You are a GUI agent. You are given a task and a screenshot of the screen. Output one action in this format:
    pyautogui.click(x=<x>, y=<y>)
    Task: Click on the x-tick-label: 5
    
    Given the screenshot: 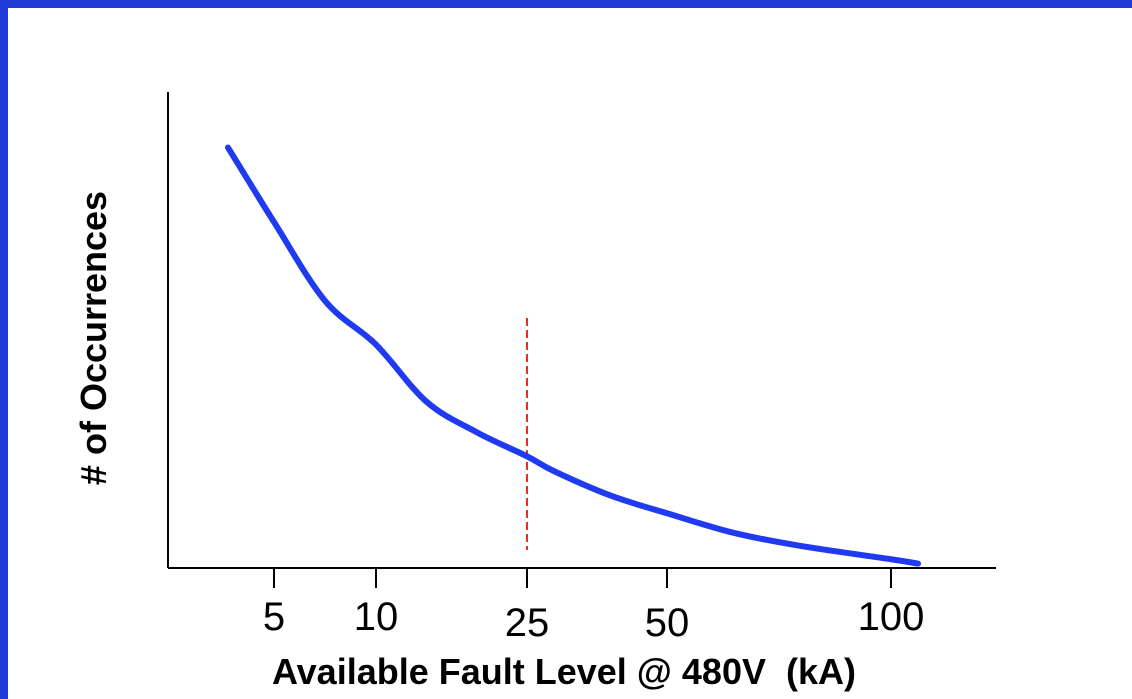 What is the action you would take?
    pyautogui.click(x=274, y=617)
    